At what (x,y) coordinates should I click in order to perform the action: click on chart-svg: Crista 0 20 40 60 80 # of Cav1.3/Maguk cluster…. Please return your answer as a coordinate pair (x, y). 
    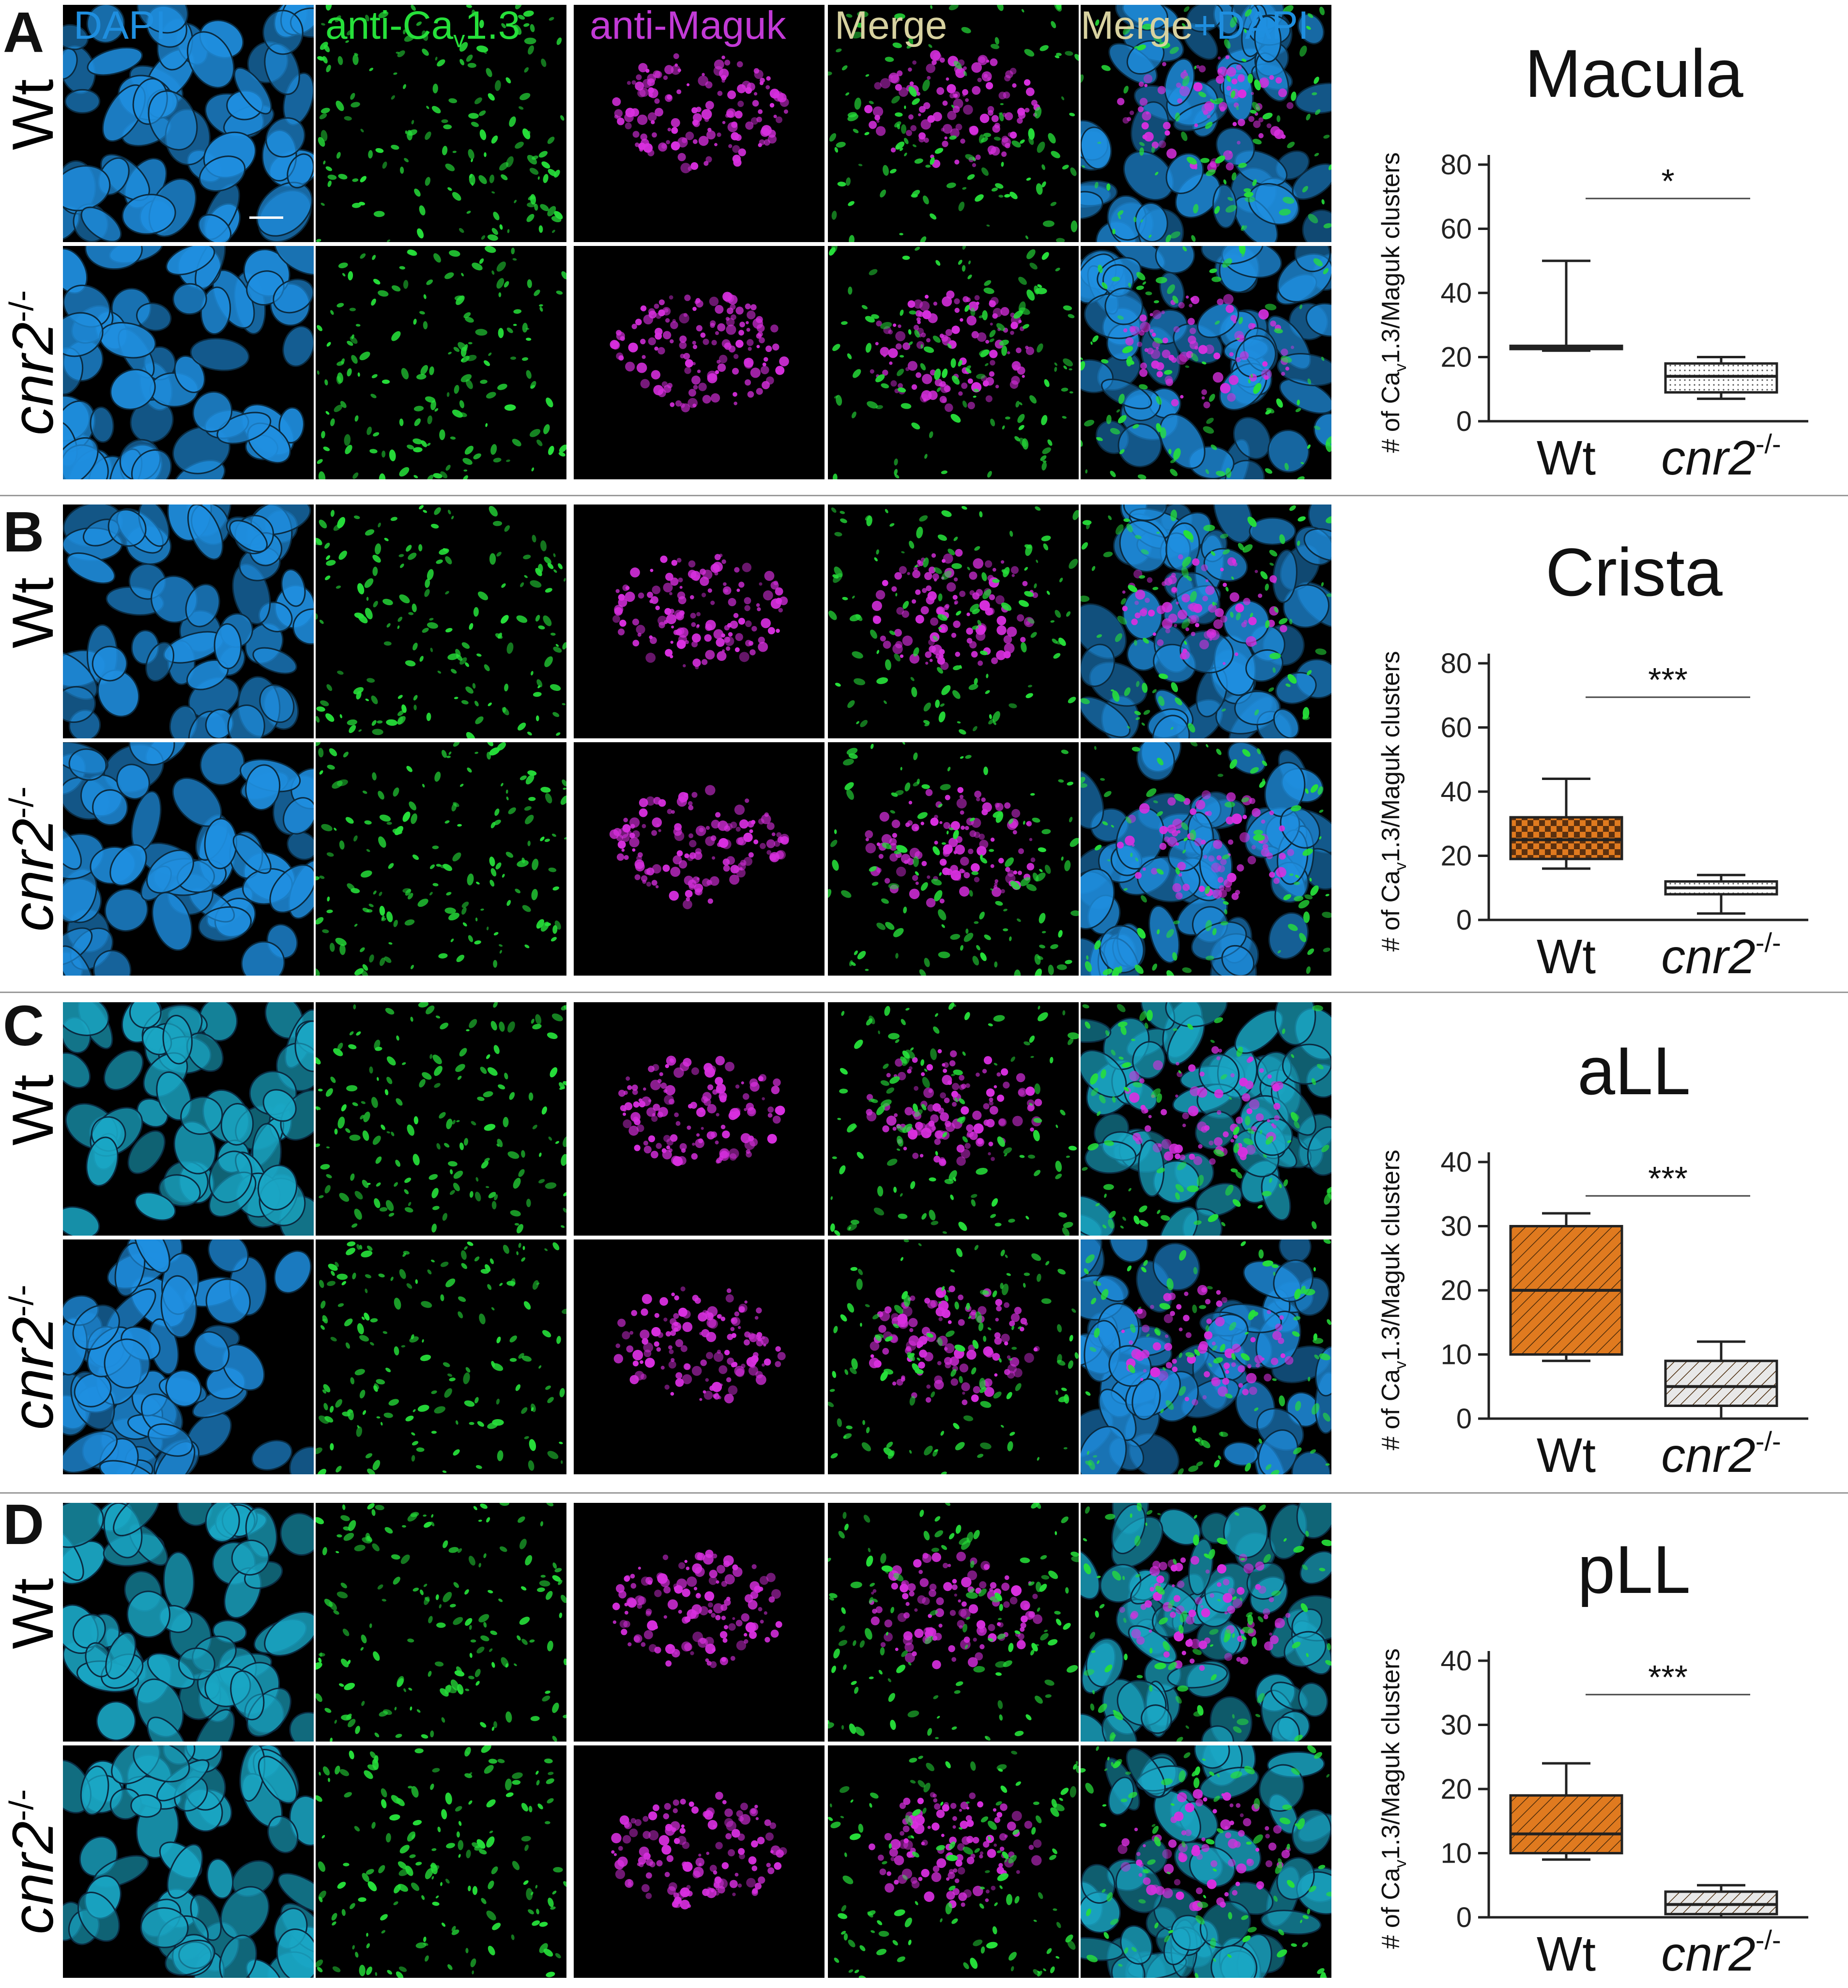
    Looking at the image, I should click on (1592, 759).